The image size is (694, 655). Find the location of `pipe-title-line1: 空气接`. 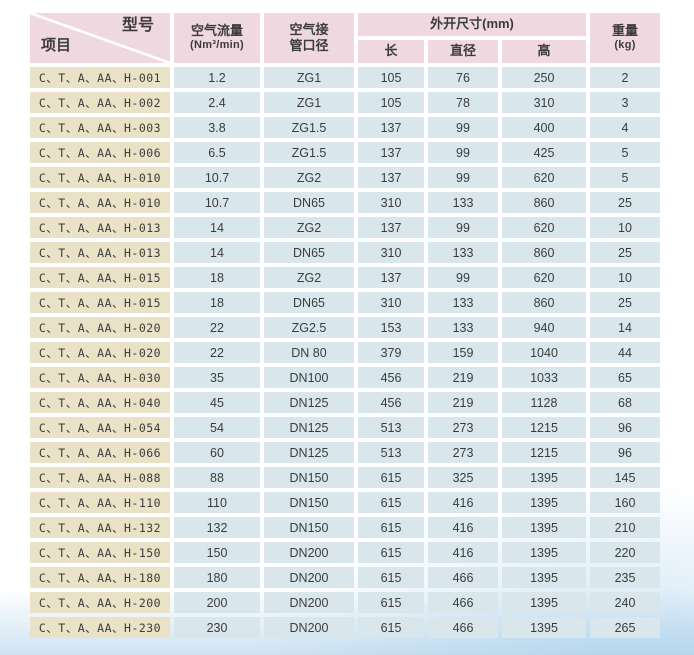

pipe-title-line1: 空气接 is located at coordinates (309, 29).